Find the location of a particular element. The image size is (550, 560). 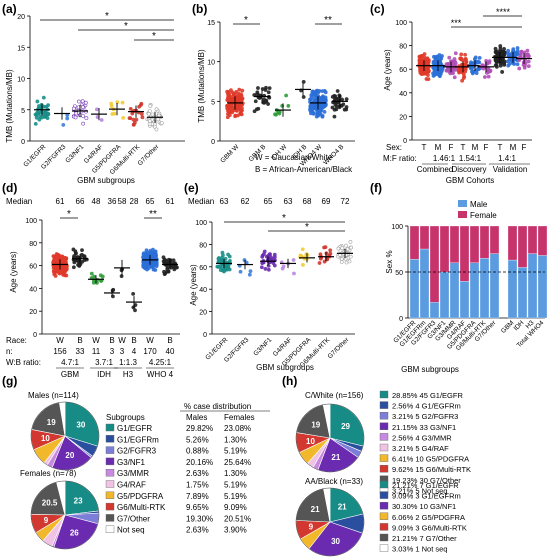

panel-d-race-1: B is located at coordinates (79, 340).